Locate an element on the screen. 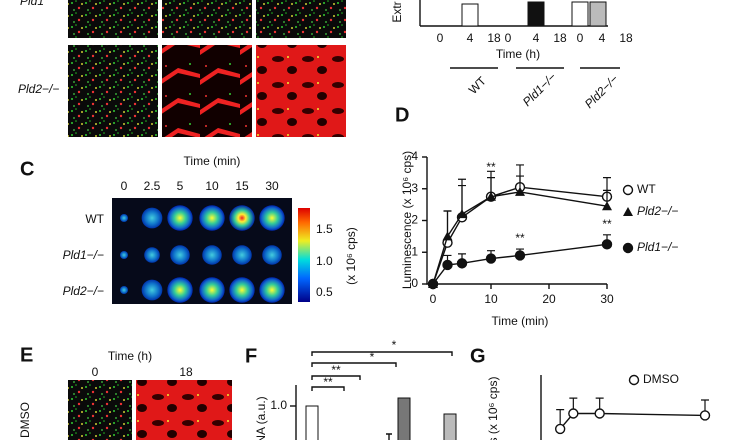  x-tick-label: 10 is located at coordinates (491, 299).